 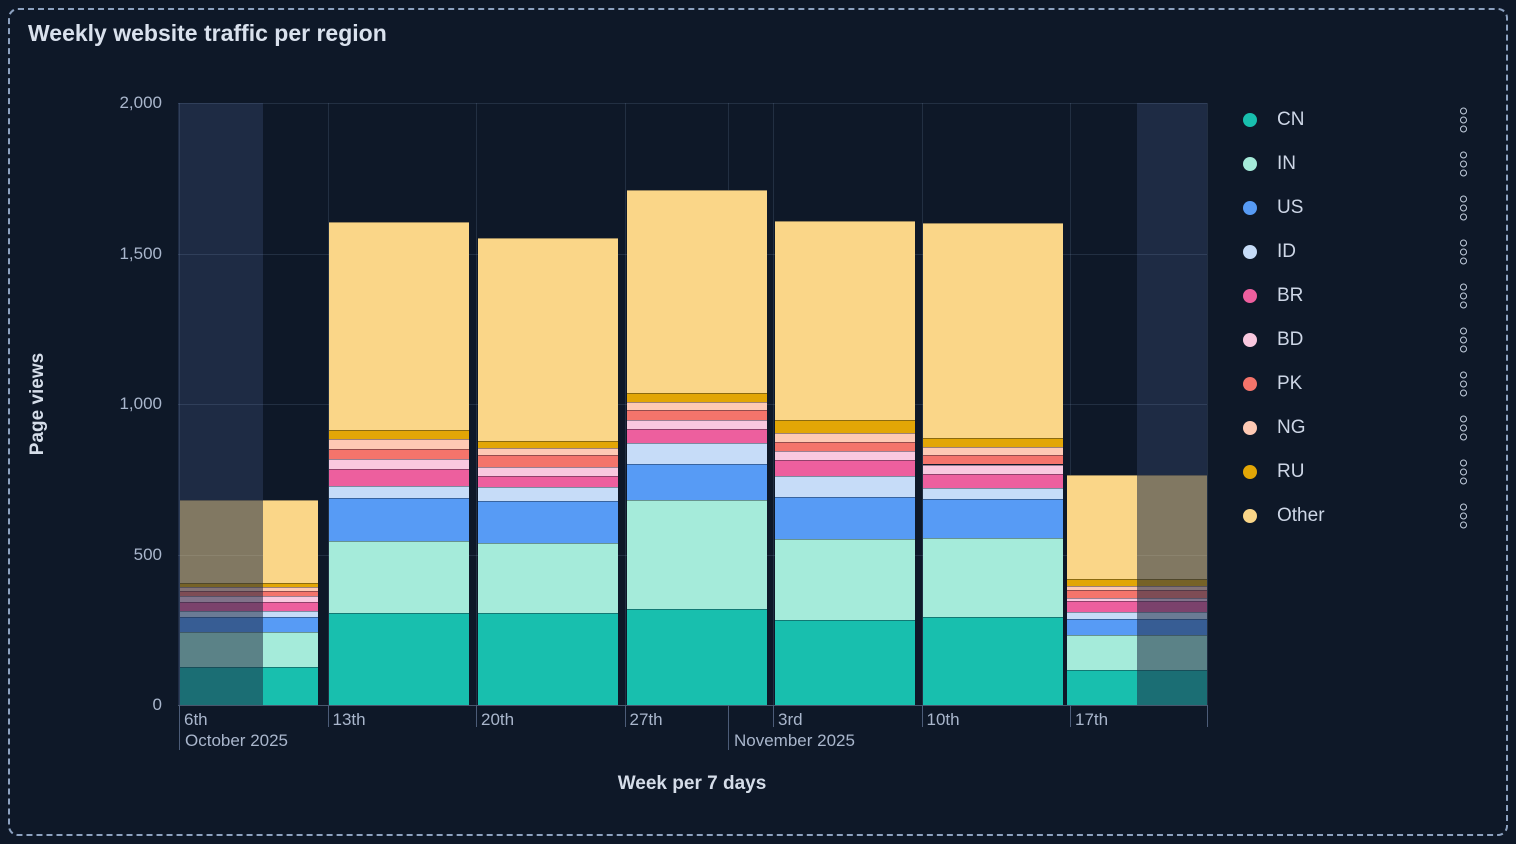 What do you see at coordinates (1356, 164) in the screenshot?
I see `legend-item-in: IN` at bounding box center [1356, 164].